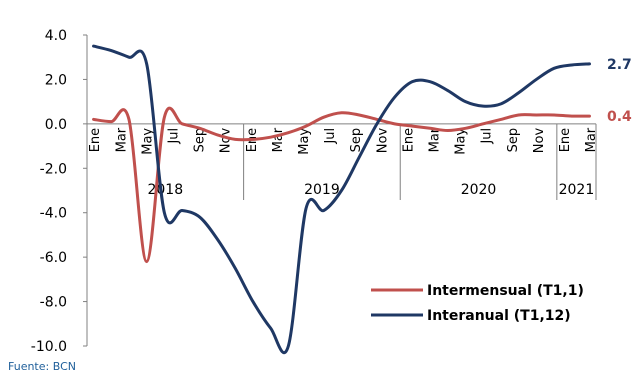 Image resolution: width=636 pixels, height=375 pixels. I want to click on x-year-label: 2021, so click(577, 190).